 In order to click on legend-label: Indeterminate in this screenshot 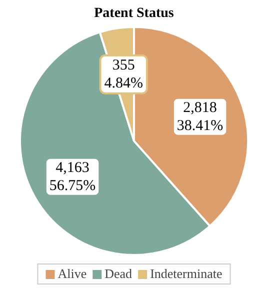, I will do `click(186, 273)`.